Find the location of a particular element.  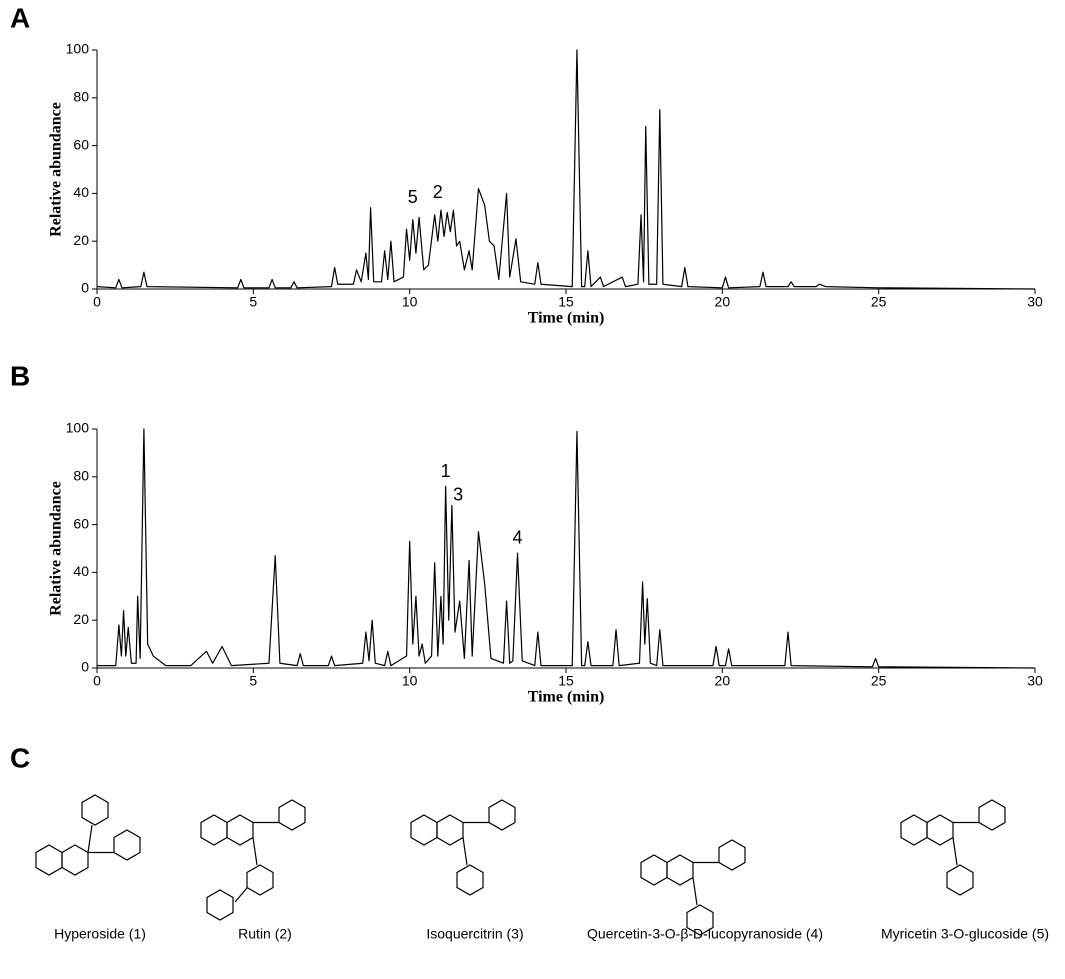

panel-label: B is located at coordinates (20, 375).